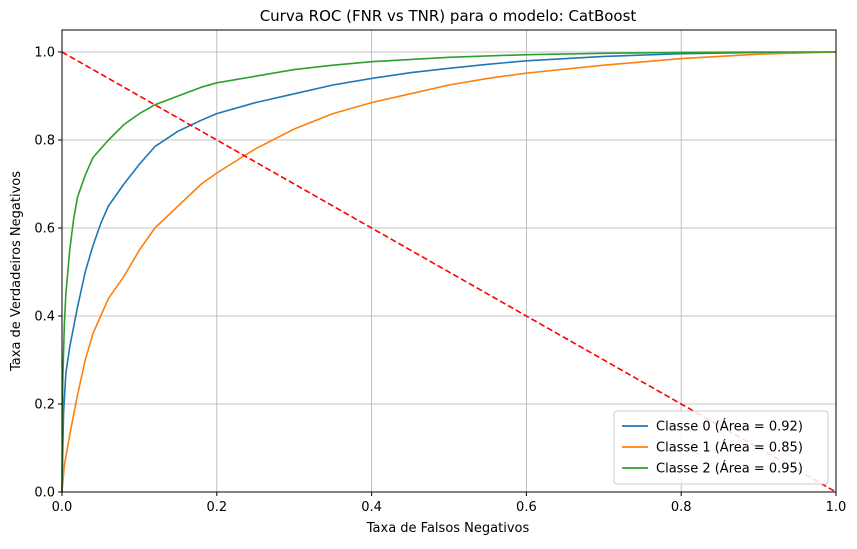  I want to click on y-axis-label: Taxa de Verdadeiros Negativos, so click(16, 271).